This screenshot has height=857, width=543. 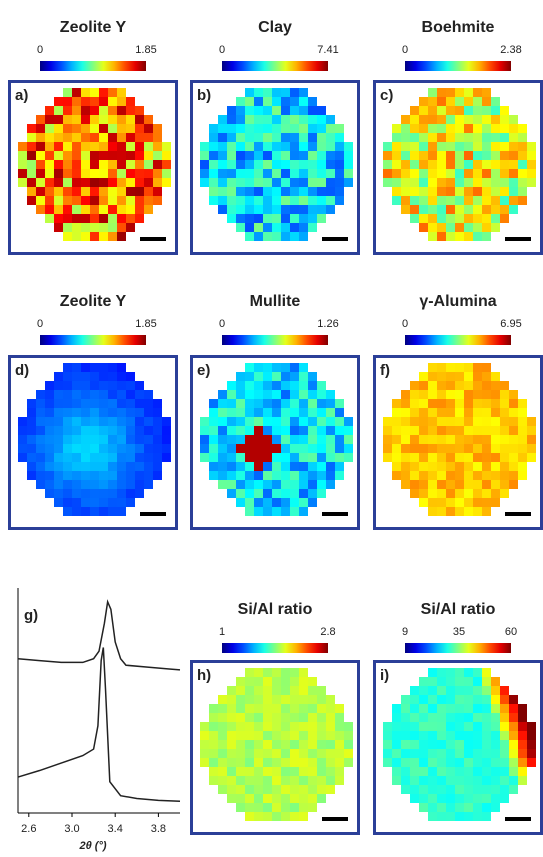 What do you see at coordinates (153, 239) in the screenshot?
I see `scale-bar` at bounding box center [153, 239].